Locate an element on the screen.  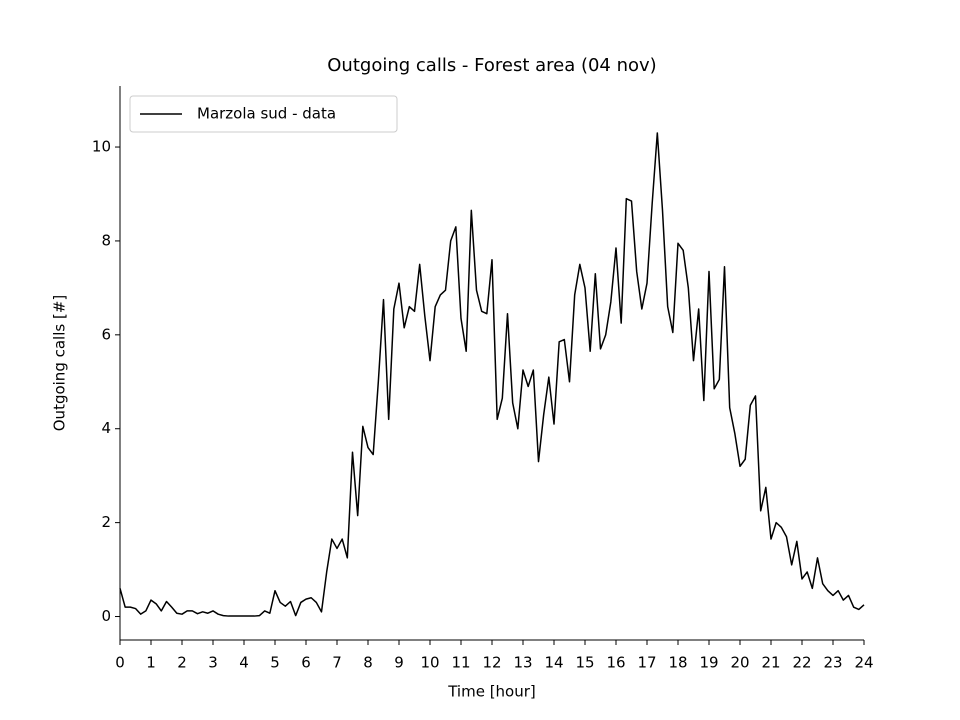
y-tick-label: 10 is located at coordinates (101, 147).